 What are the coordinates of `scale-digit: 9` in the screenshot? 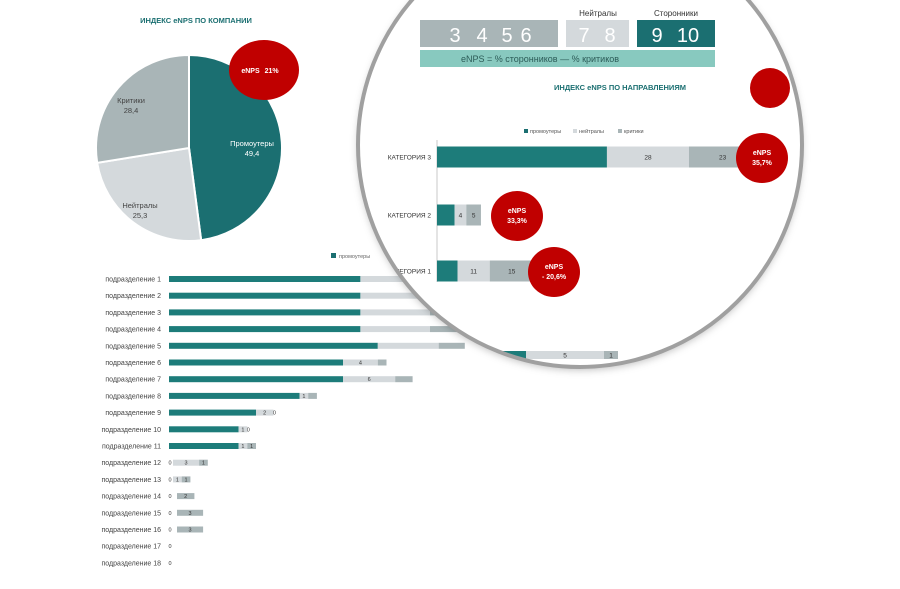 It's located at (656, 36).